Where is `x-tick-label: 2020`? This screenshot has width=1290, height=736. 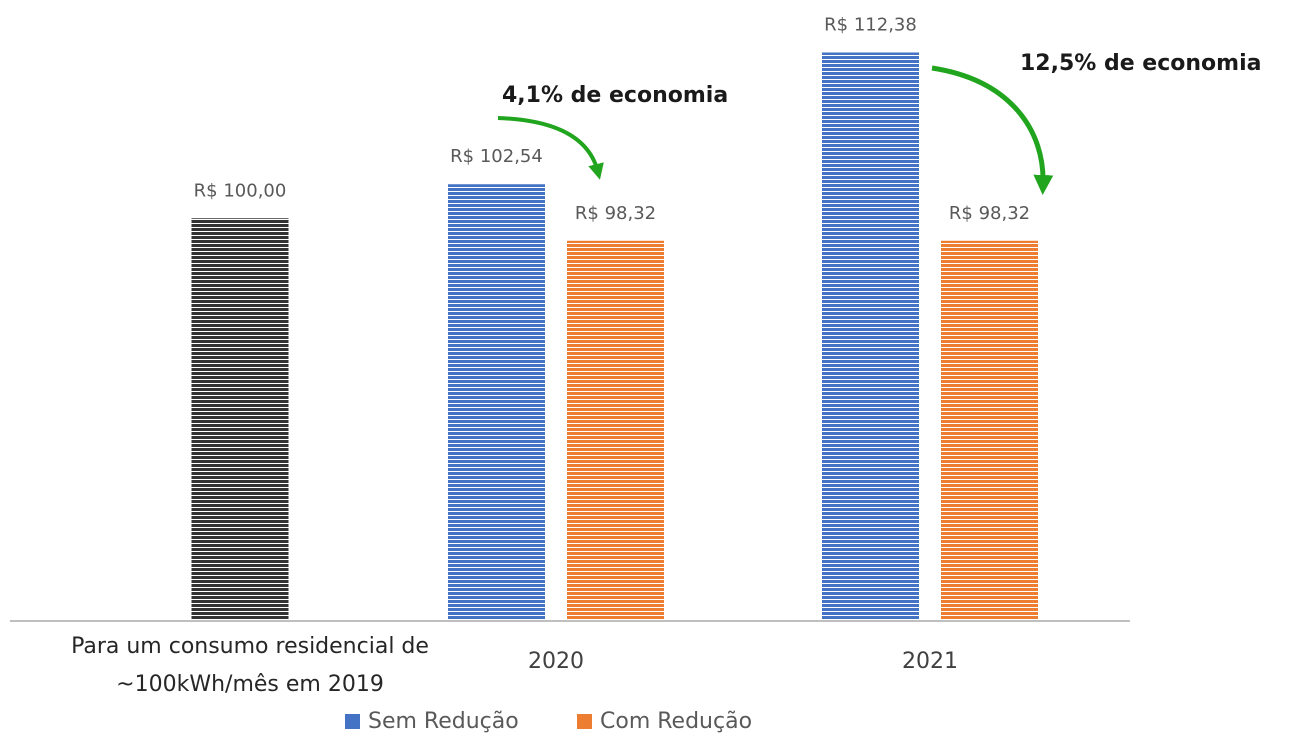 x-tick-label: 2020 is located at coordinates (556, 661).